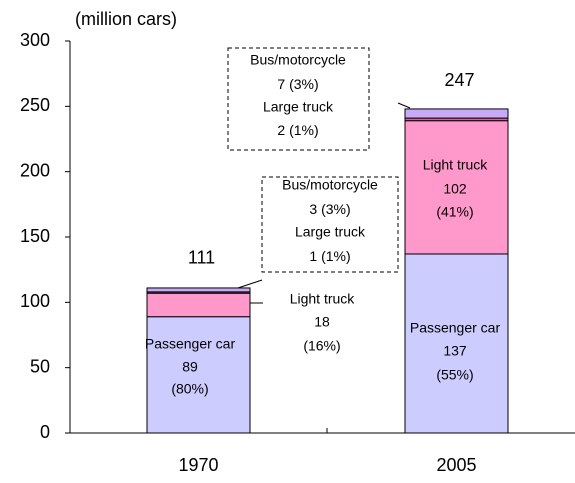 Image resolution: width=575 pixels, height=483 pixels. What do you see at coordinates (455, 351) in the screenshot?
I see `data-label-value: 137` at bounding box center [455, 351].